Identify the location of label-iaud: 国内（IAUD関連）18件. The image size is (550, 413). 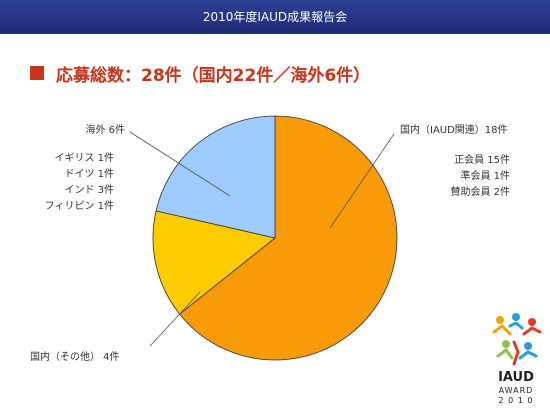
(454, 130).